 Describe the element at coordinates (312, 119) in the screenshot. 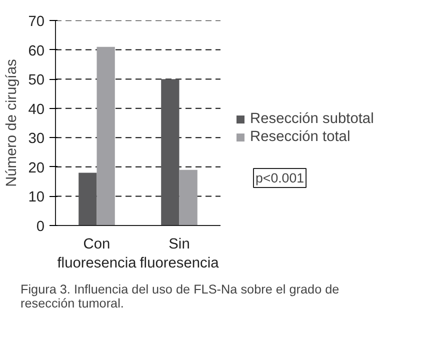

I see `legend-label: Resección subtotal` at that location.